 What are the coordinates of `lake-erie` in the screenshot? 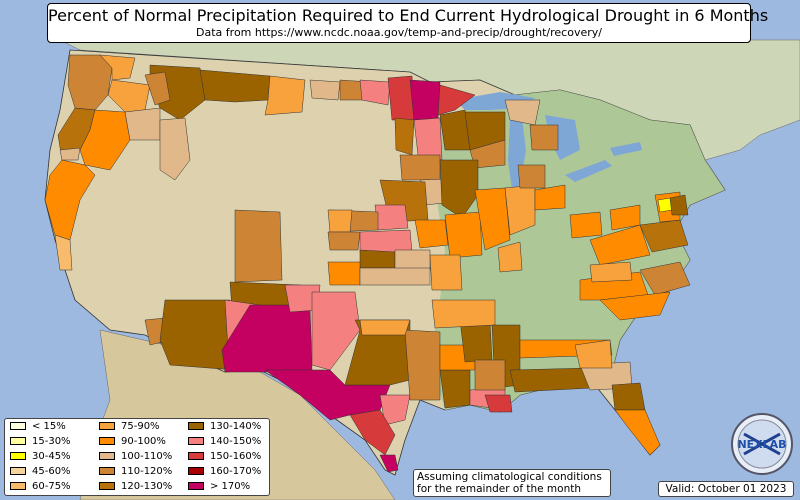 It's located at (588, 171).